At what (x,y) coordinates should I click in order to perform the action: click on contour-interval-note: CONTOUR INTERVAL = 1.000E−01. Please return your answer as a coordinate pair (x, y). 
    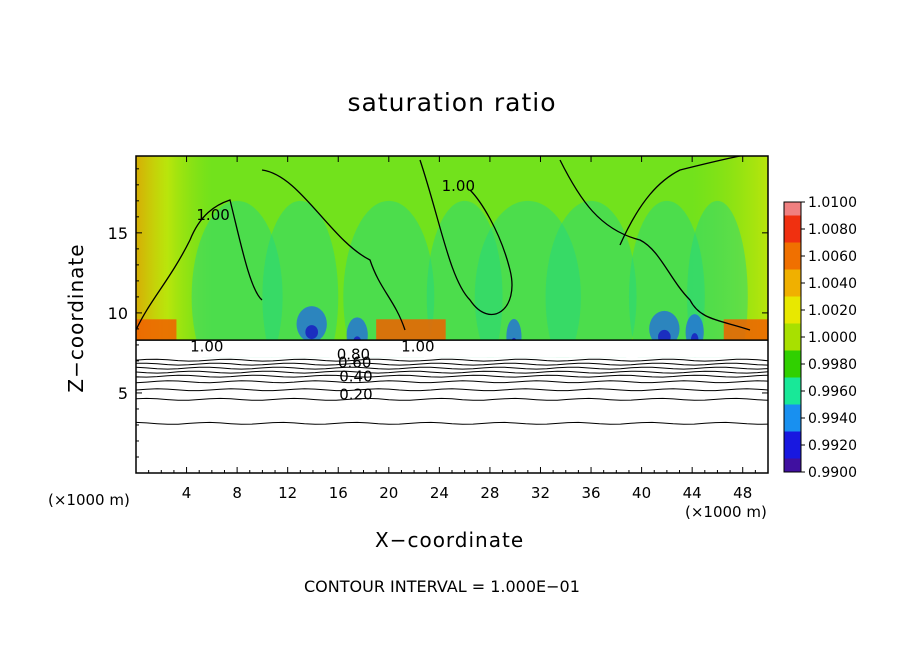
    Looking at the image, I should click on (442, 586).